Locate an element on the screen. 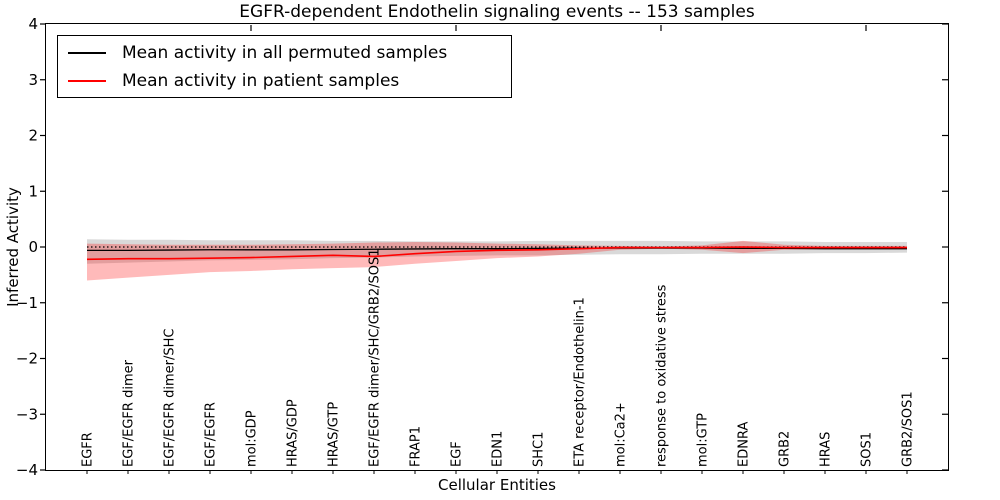 The width and height of the screenshot is (1000, 500). y-axis-label: Inferred Activity is located at coordinates (13, 247).